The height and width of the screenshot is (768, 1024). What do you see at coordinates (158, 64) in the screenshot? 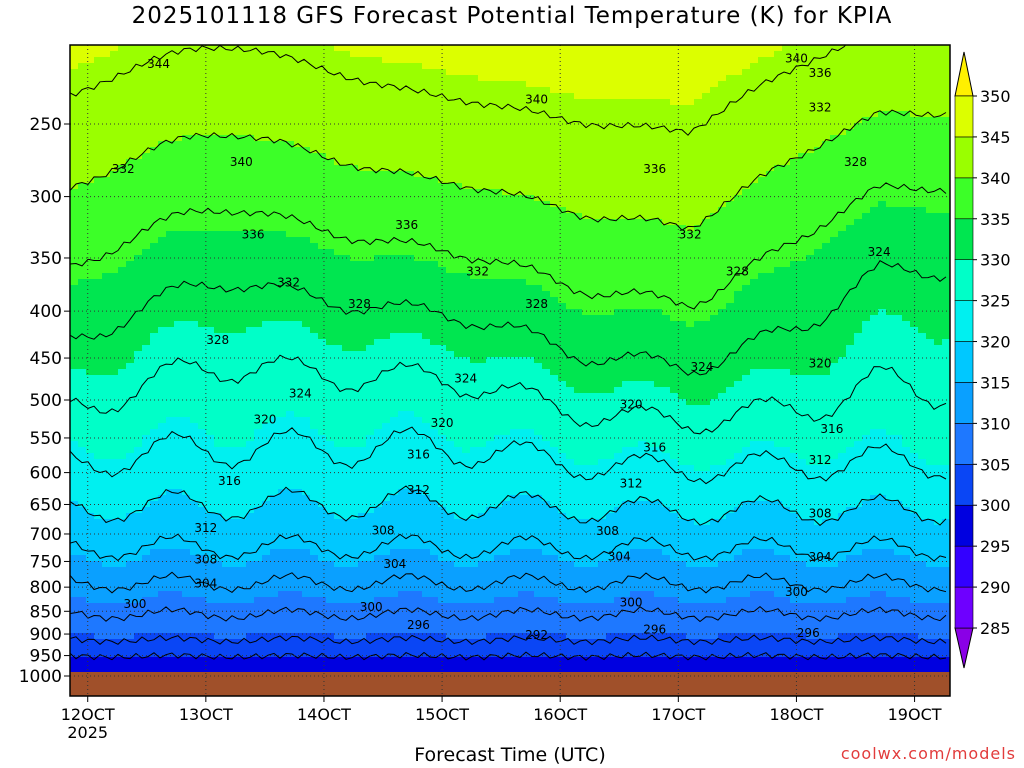
I see `contour-label-344: 344` at bounding box center [158, 64].